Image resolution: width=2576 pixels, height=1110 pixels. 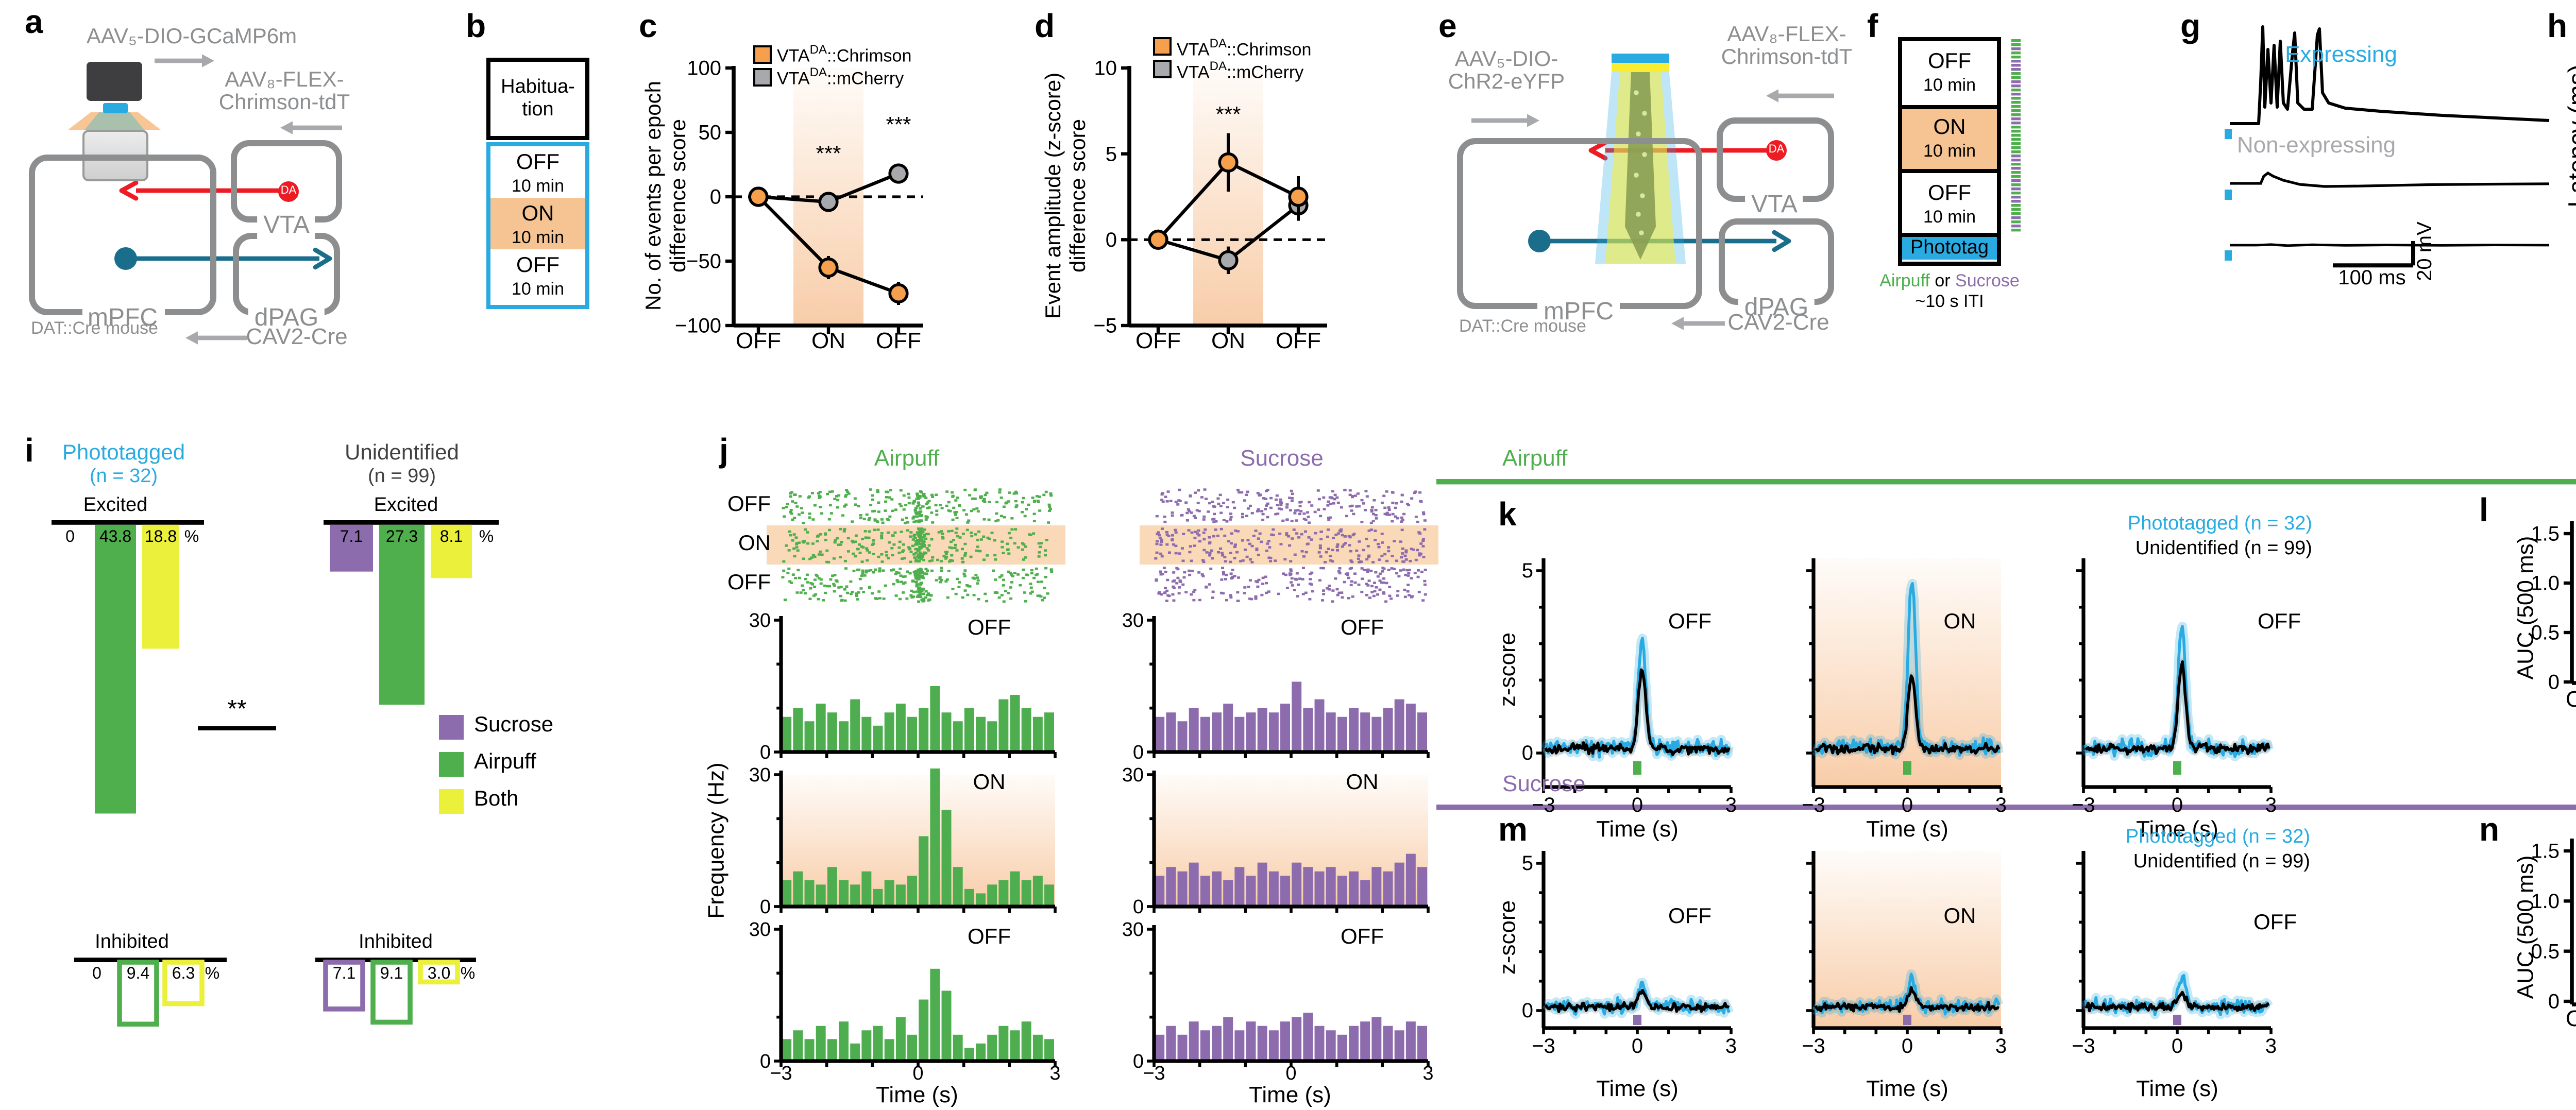 What do you see at coordinates (1228, 115) in the screenshot?
I see `d-sig-on: ***` at bounding box center [1228, 115].